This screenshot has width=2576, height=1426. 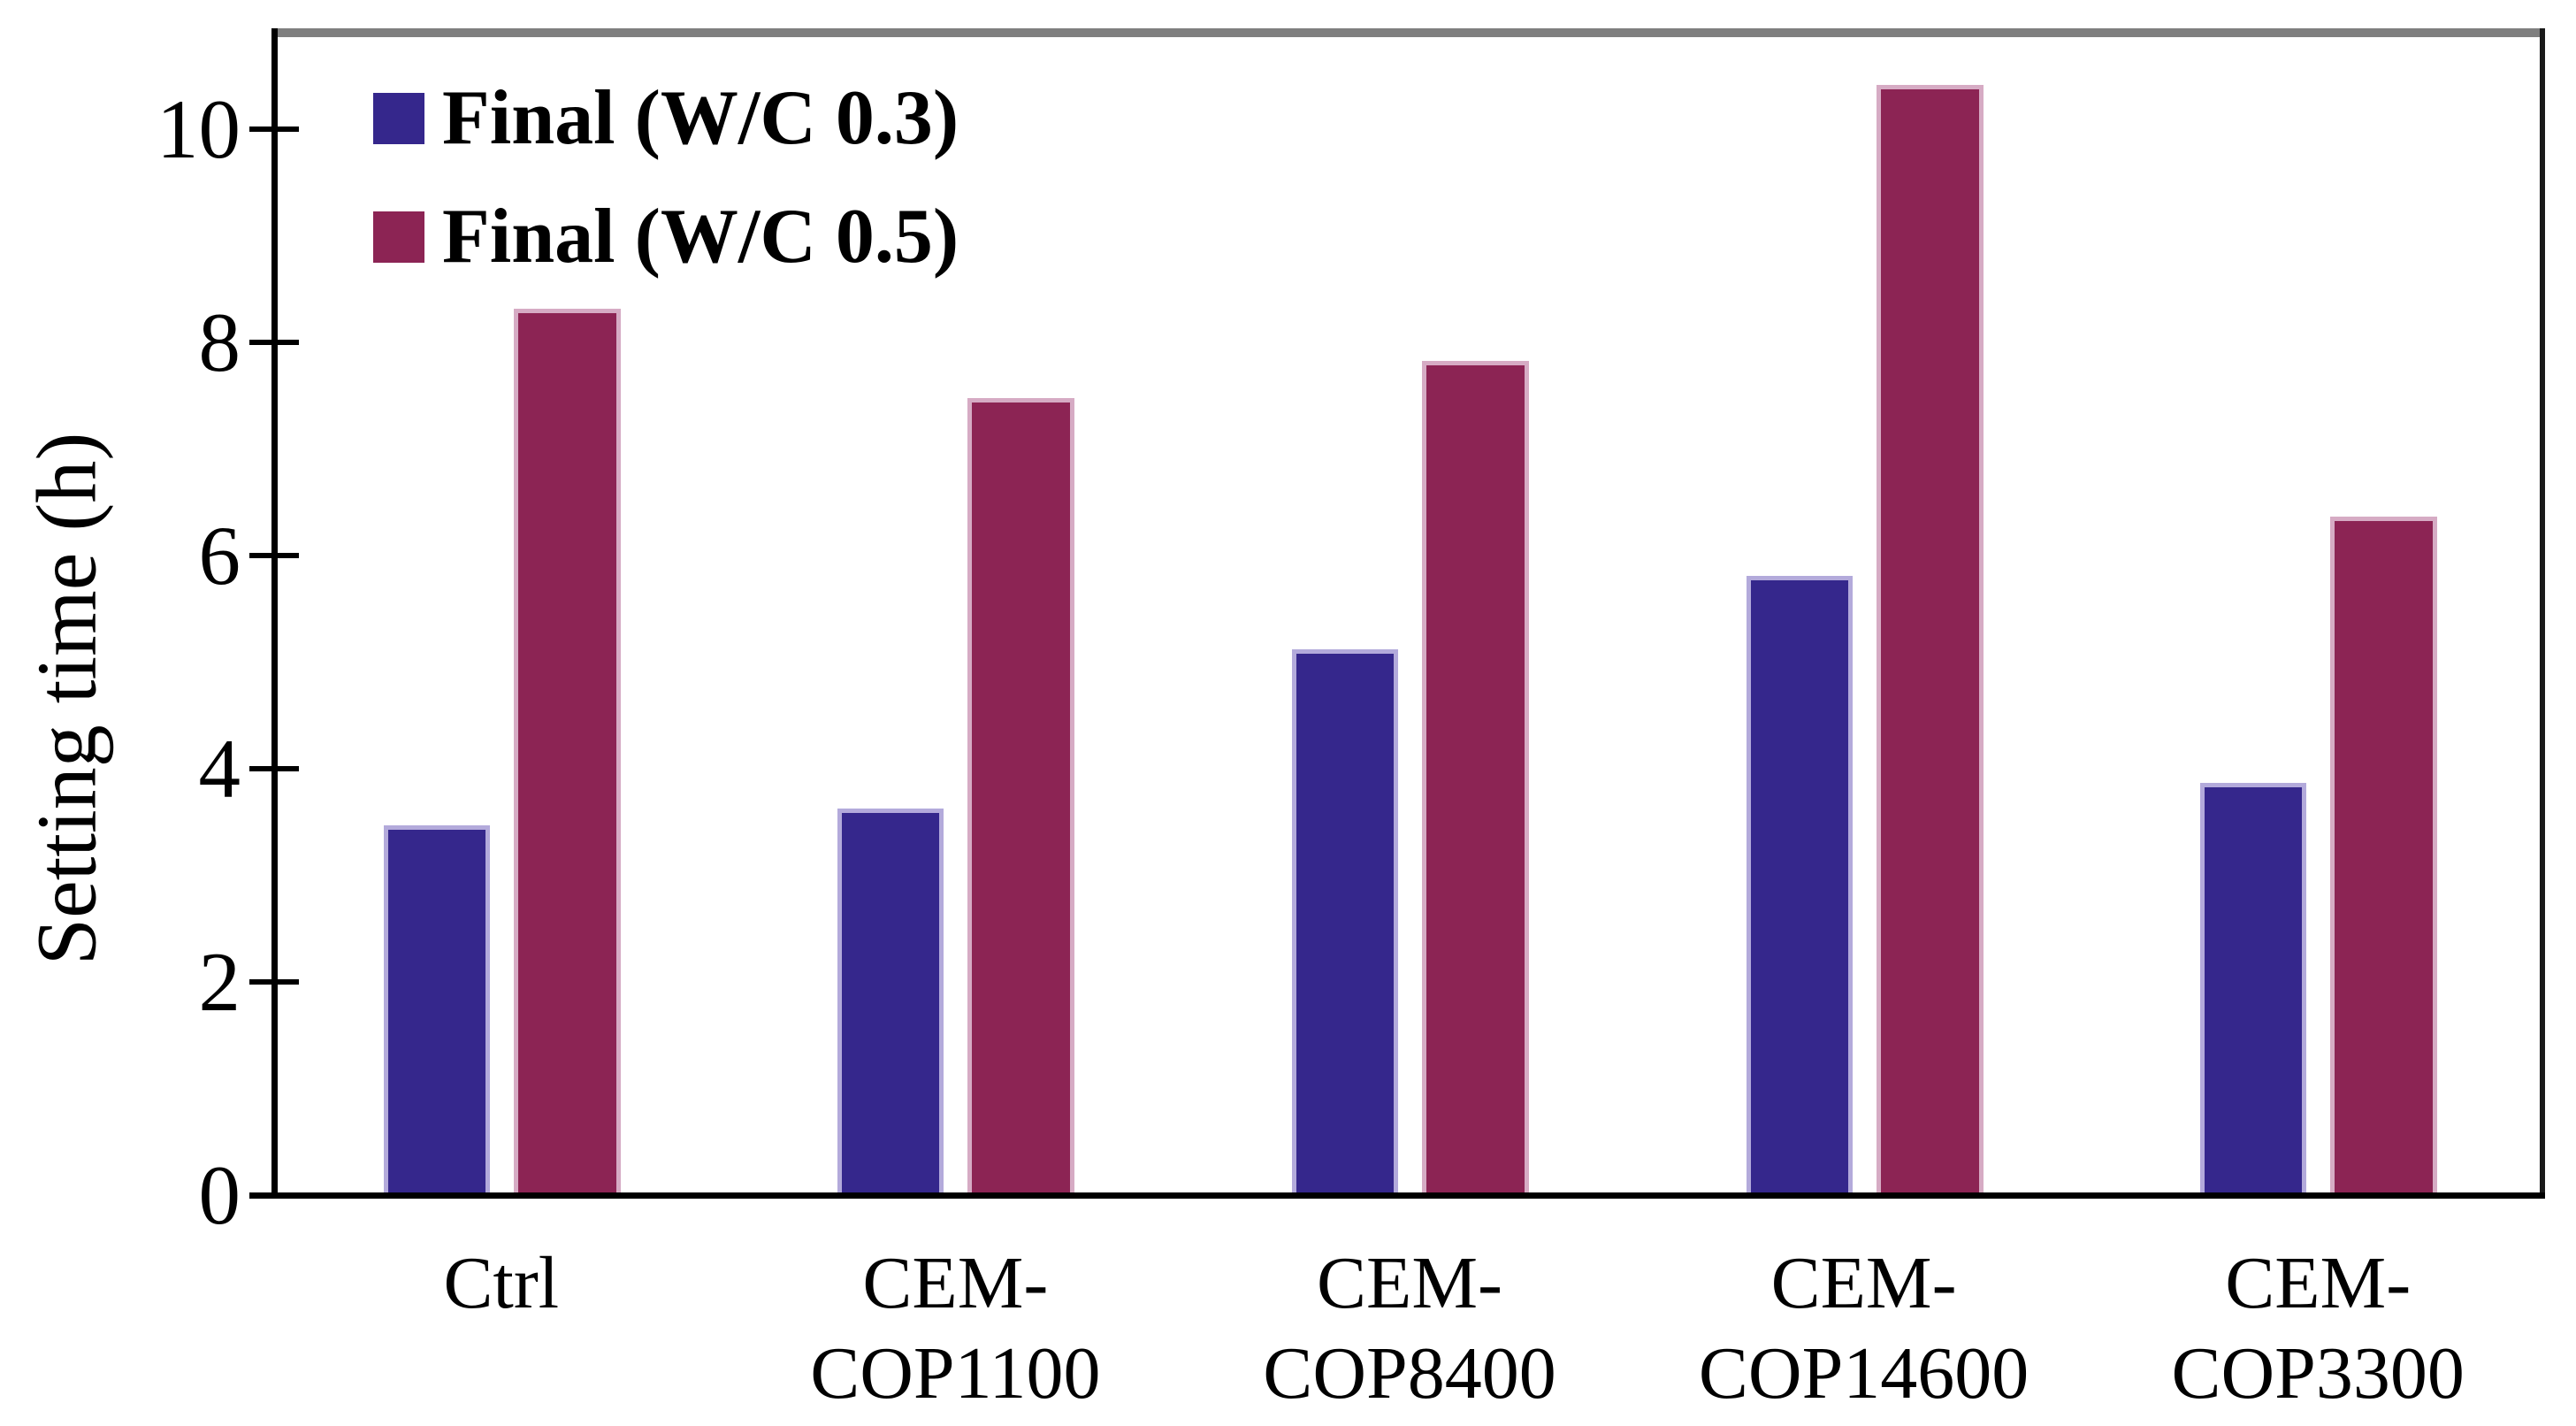 What do you see at coordinates (219, 1195) in the screenshot?
I see `y-tick-label: 0` at bounding box center [219, 1195].